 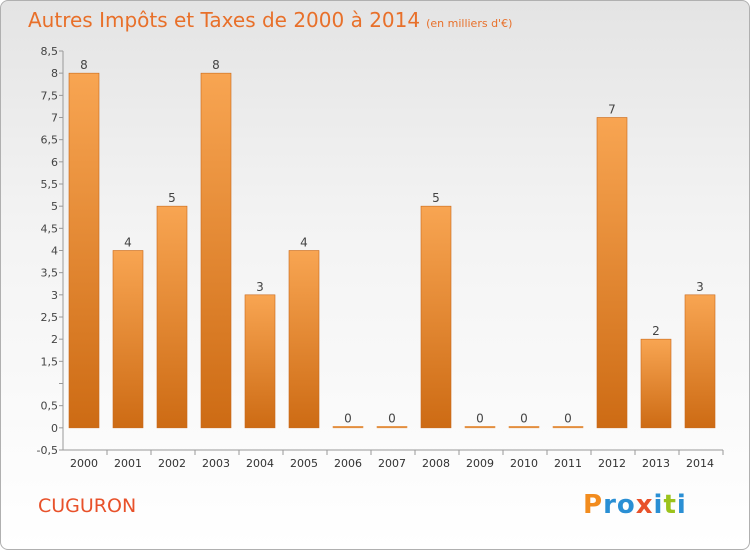 What do you see at coordinates (50, 406) in the screenshot?
I see `y-tick-label: 0,5` at bounding box center [50, 406].